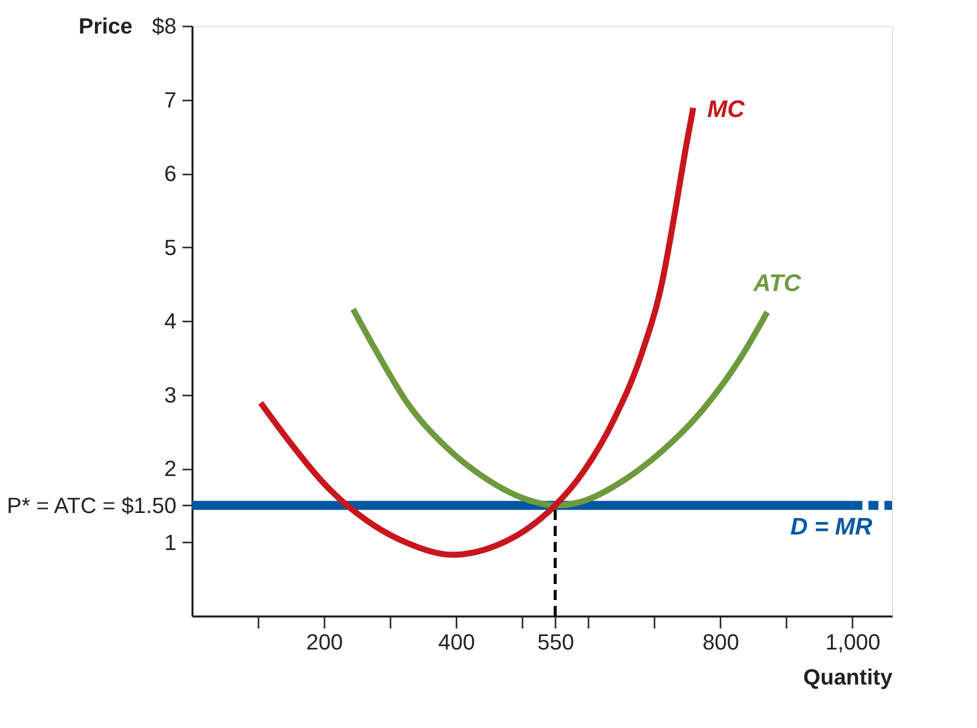 The width and height of the screenshot is (977, 728). Describe the element at coordinates (324, 642) in the screenshot. I see `x-tick-label: 200` at that location.